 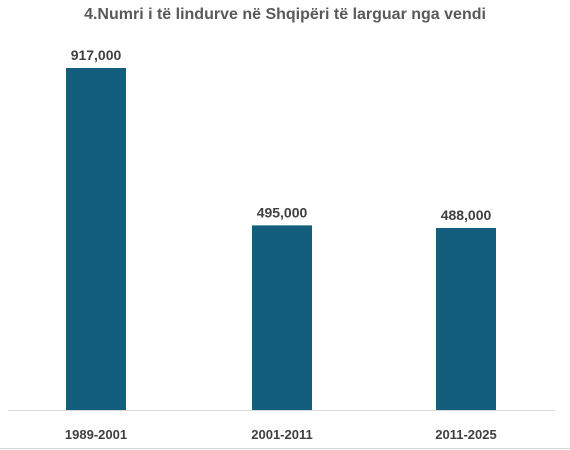 I want to click on data-label-2001-2011: 495,000, so click(x=282, y=212).